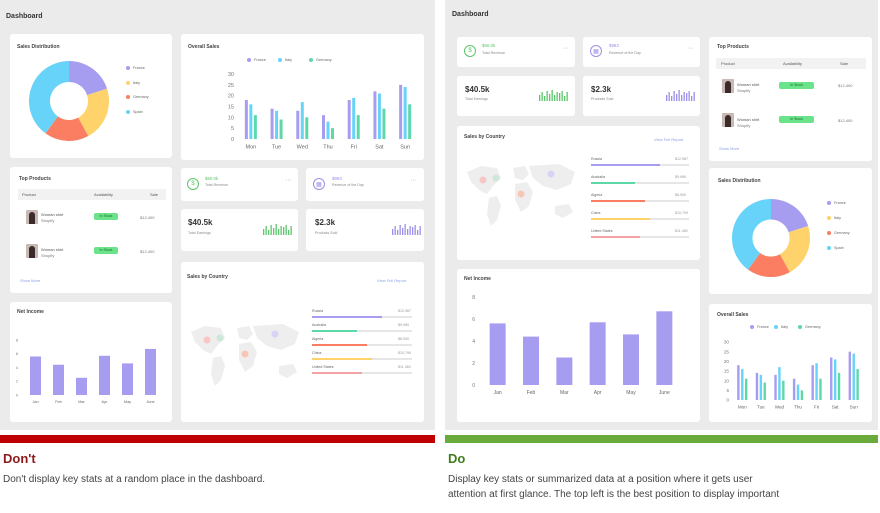 The height and width of the screenshot is (513, 880). What do you see at coordinates (379, 148) in the screenshot?
I see `x-tick-label: Sat` at bounding box center [379, 148].